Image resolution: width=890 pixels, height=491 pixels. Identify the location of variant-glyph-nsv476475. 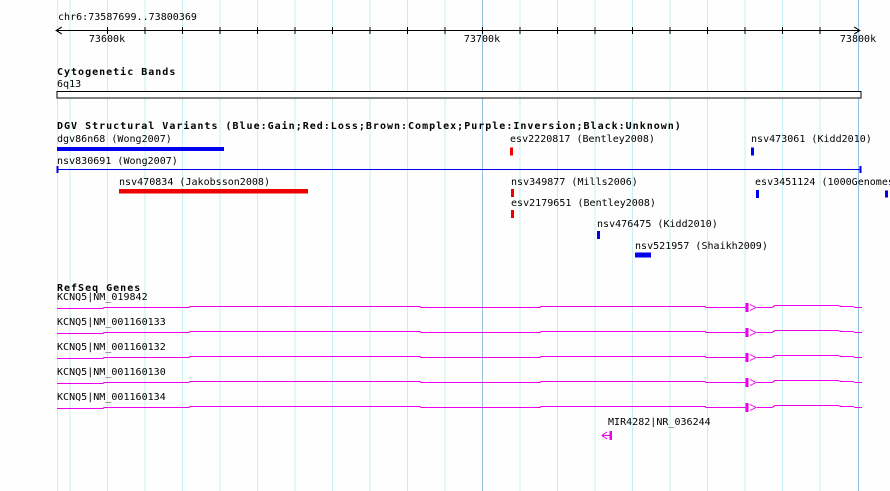
(598, 235).